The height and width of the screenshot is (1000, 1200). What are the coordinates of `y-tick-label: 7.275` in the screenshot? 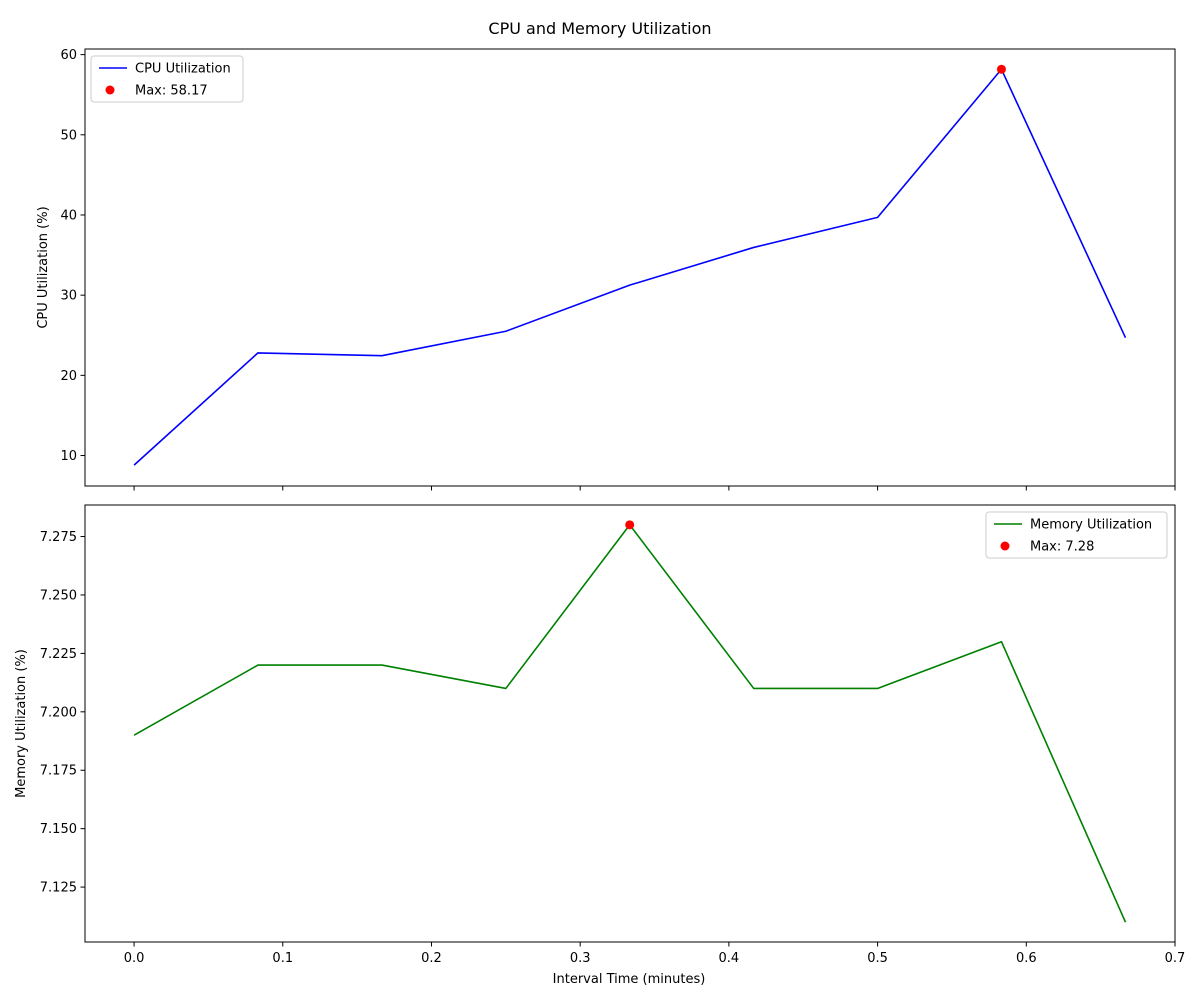 It's located at (58, 537).